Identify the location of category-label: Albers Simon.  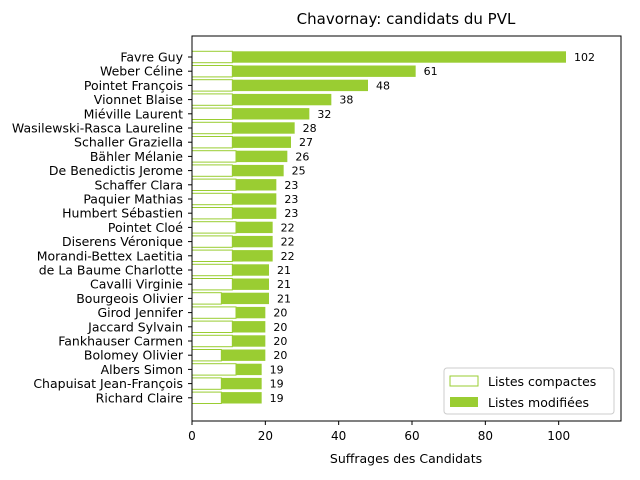
(142, 369).